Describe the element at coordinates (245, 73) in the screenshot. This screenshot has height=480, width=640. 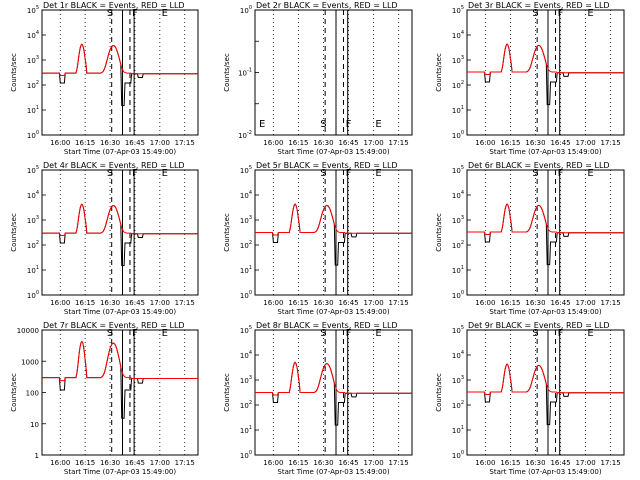
I see `y-tick-label: 10⁻¹` at that location.